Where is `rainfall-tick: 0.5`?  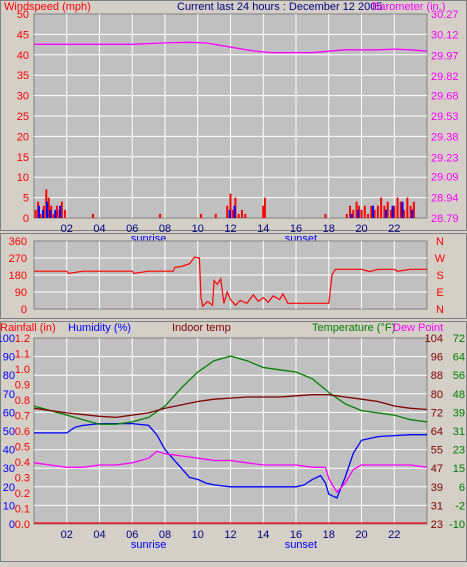
rainfall-tick: 0.5 is located at coordinates (22, 448).